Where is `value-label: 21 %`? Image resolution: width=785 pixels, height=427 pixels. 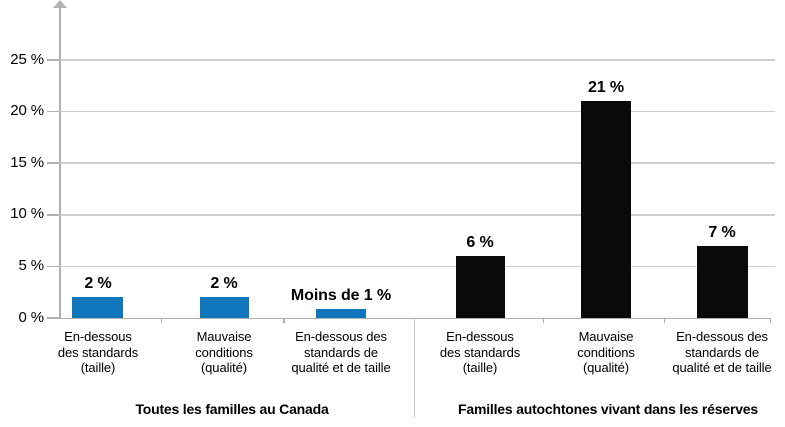
value-label: 21 % is located at coordinates (606, 88).